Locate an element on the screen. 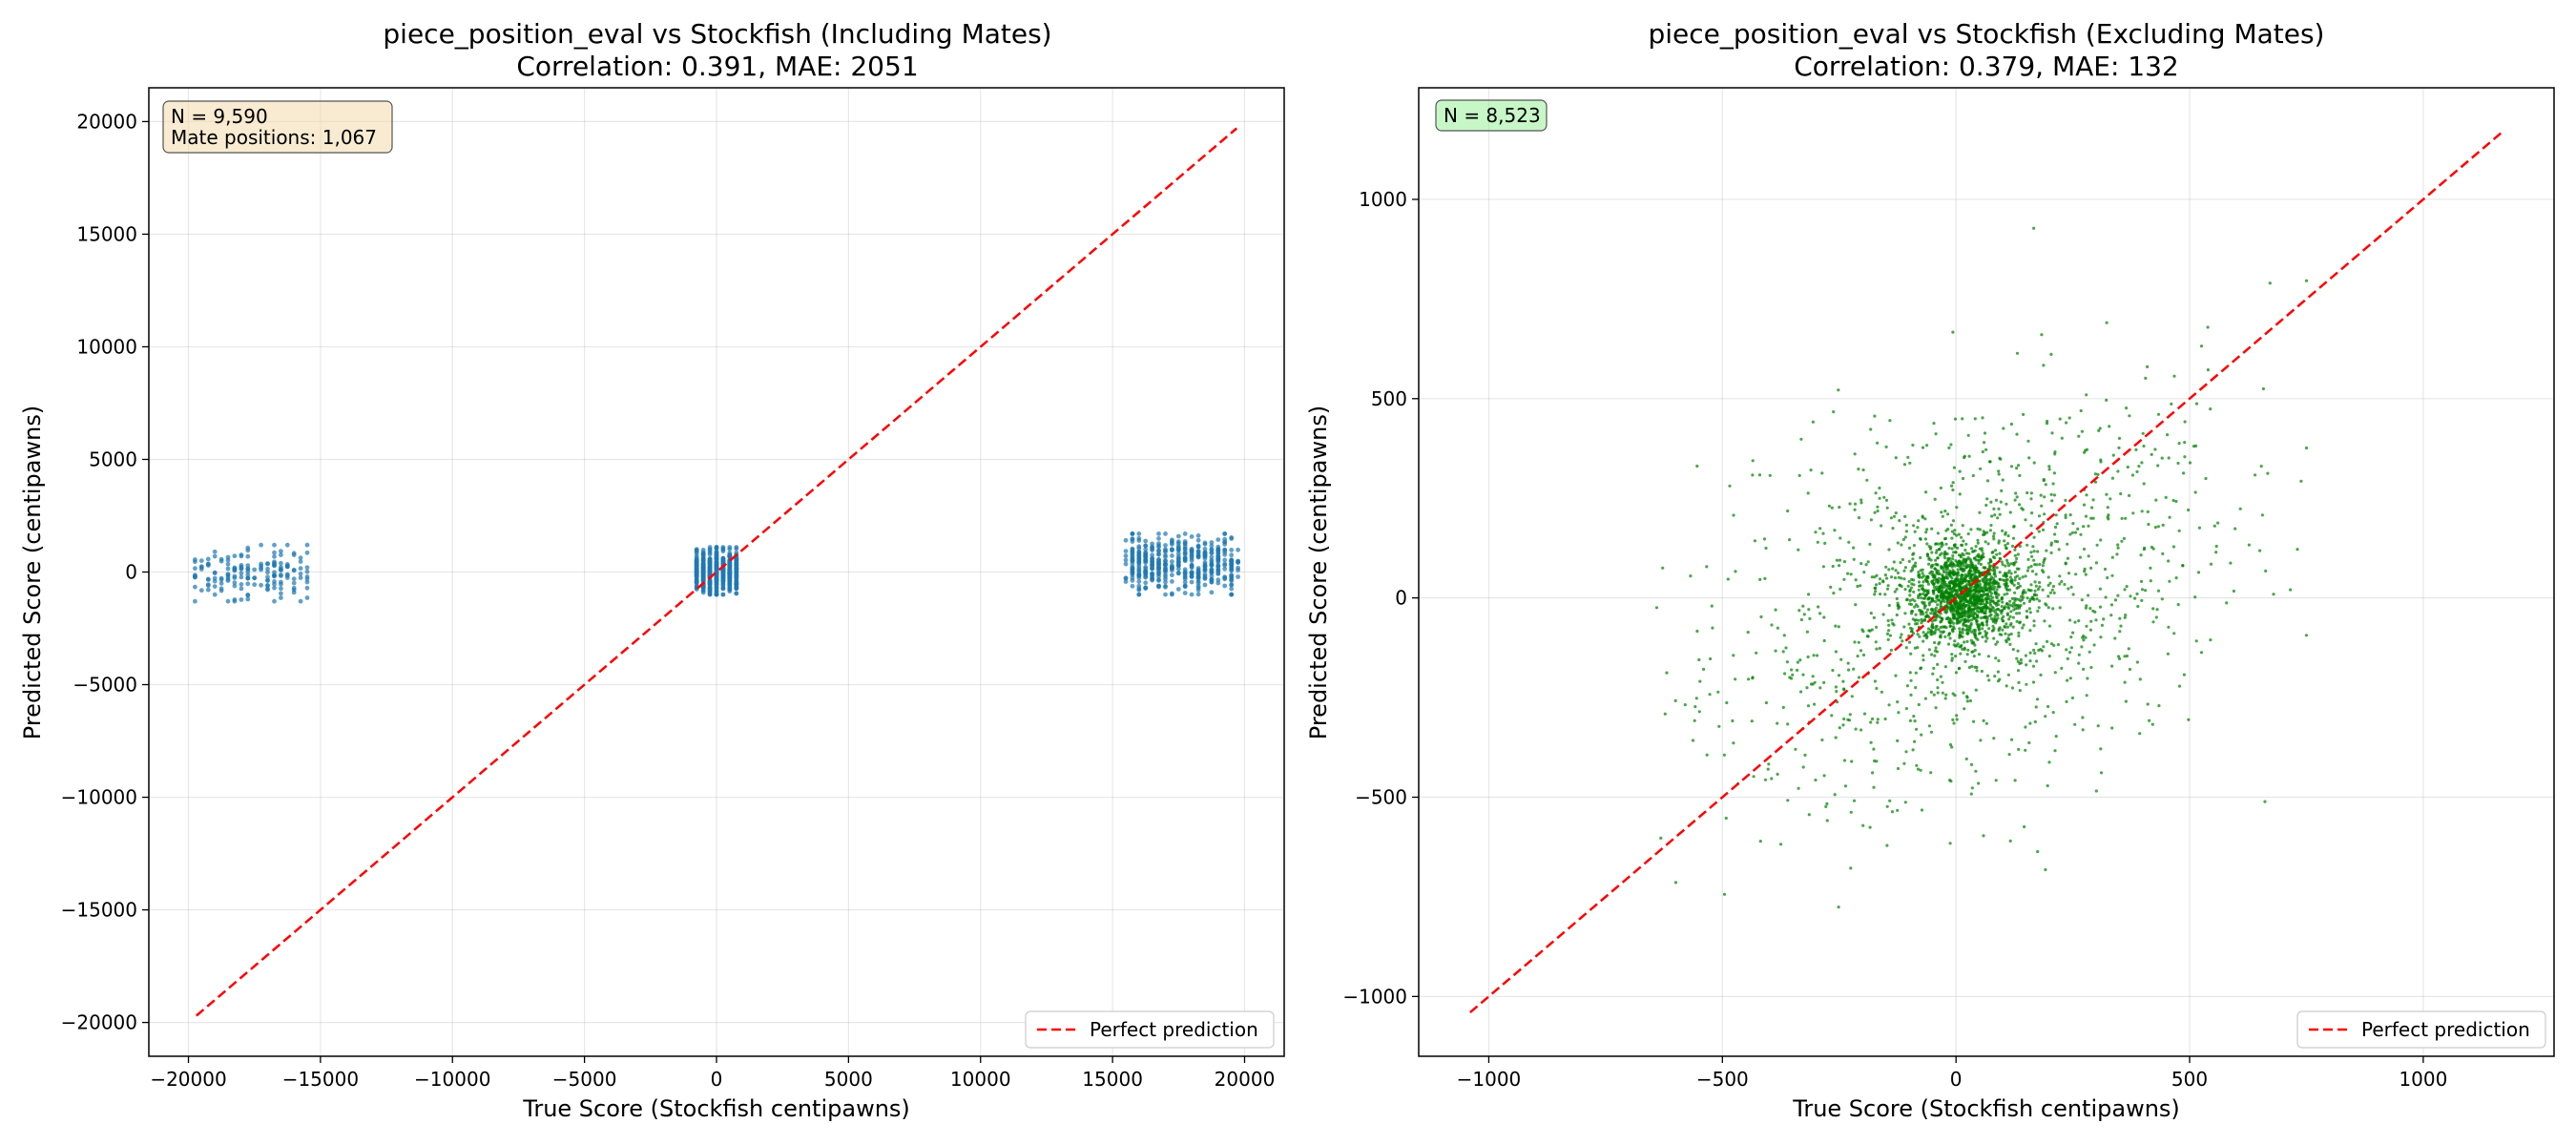 The image size is (2576, 1145). y-tick-label: −1000 is located at coordinates (1374, 996).